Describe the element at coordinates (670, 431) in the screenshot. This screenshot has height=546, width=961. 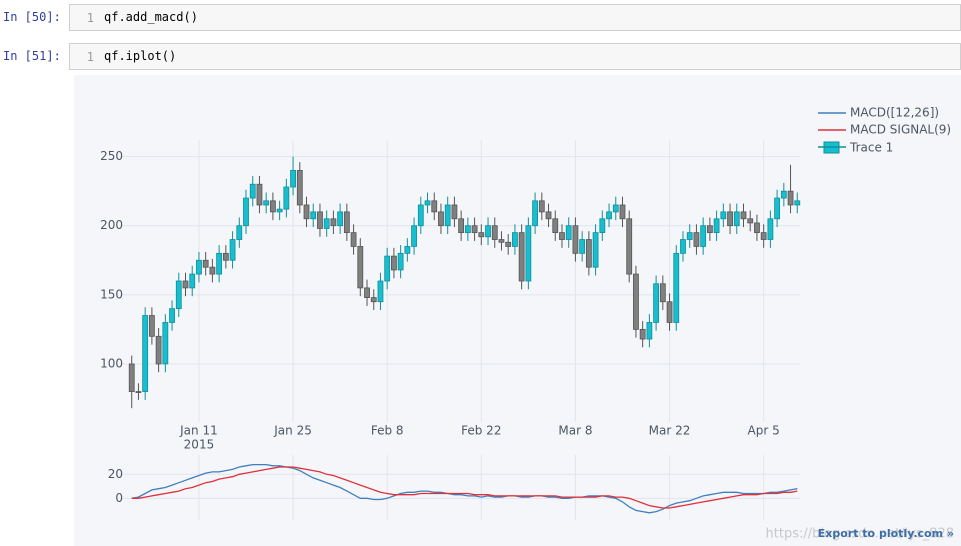
I see `x-tick-label: Mar 22` at that location.